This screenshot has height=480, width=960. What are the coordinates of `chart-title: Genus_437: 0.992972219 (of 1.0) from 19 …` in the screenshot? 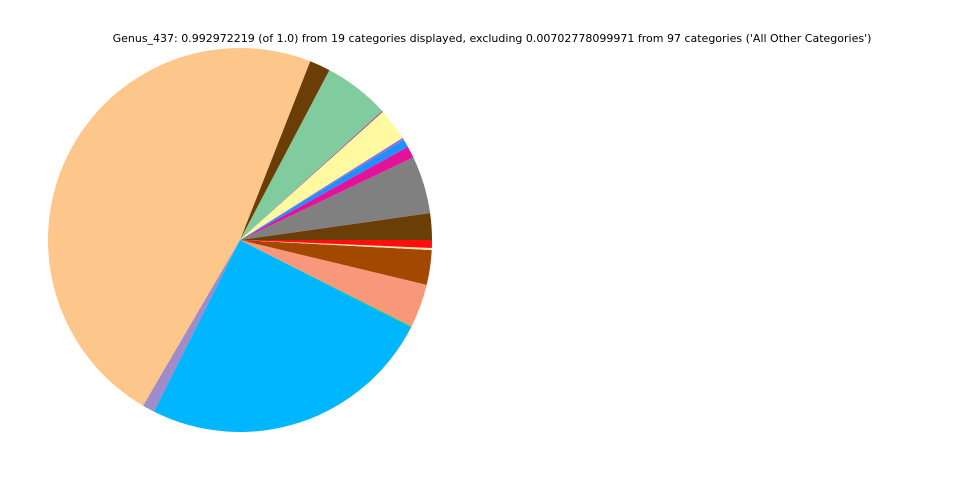 It's located at (492, 38).